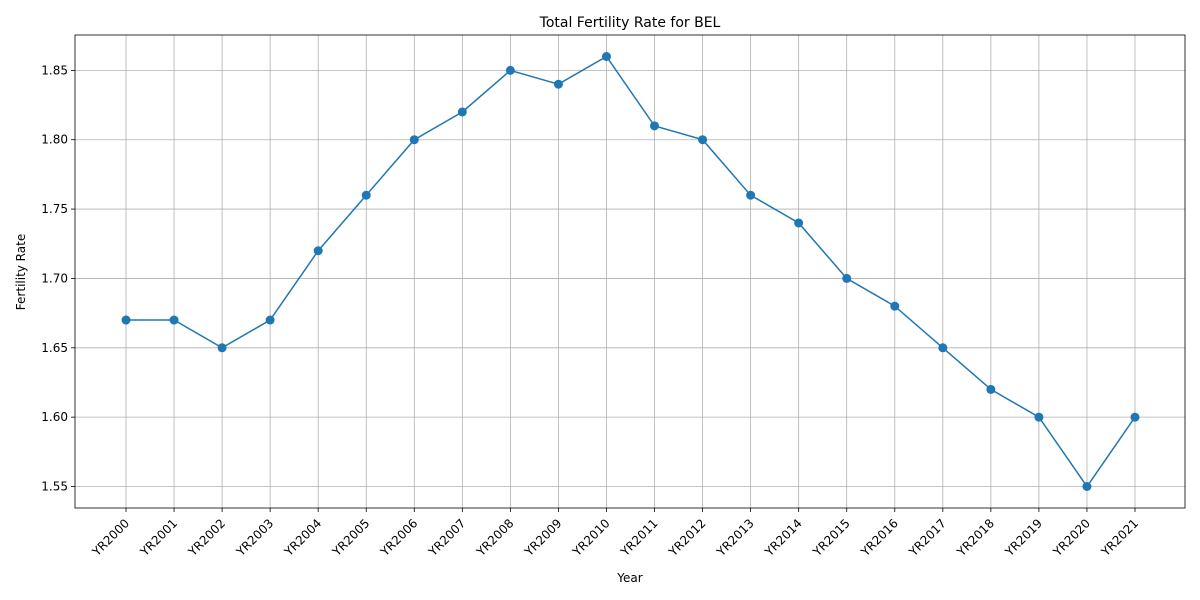  What do you see at coordinates (590, 537) in the screenshot?
I see `x-tick-label: YR2010` at bounding box center [590, 537].